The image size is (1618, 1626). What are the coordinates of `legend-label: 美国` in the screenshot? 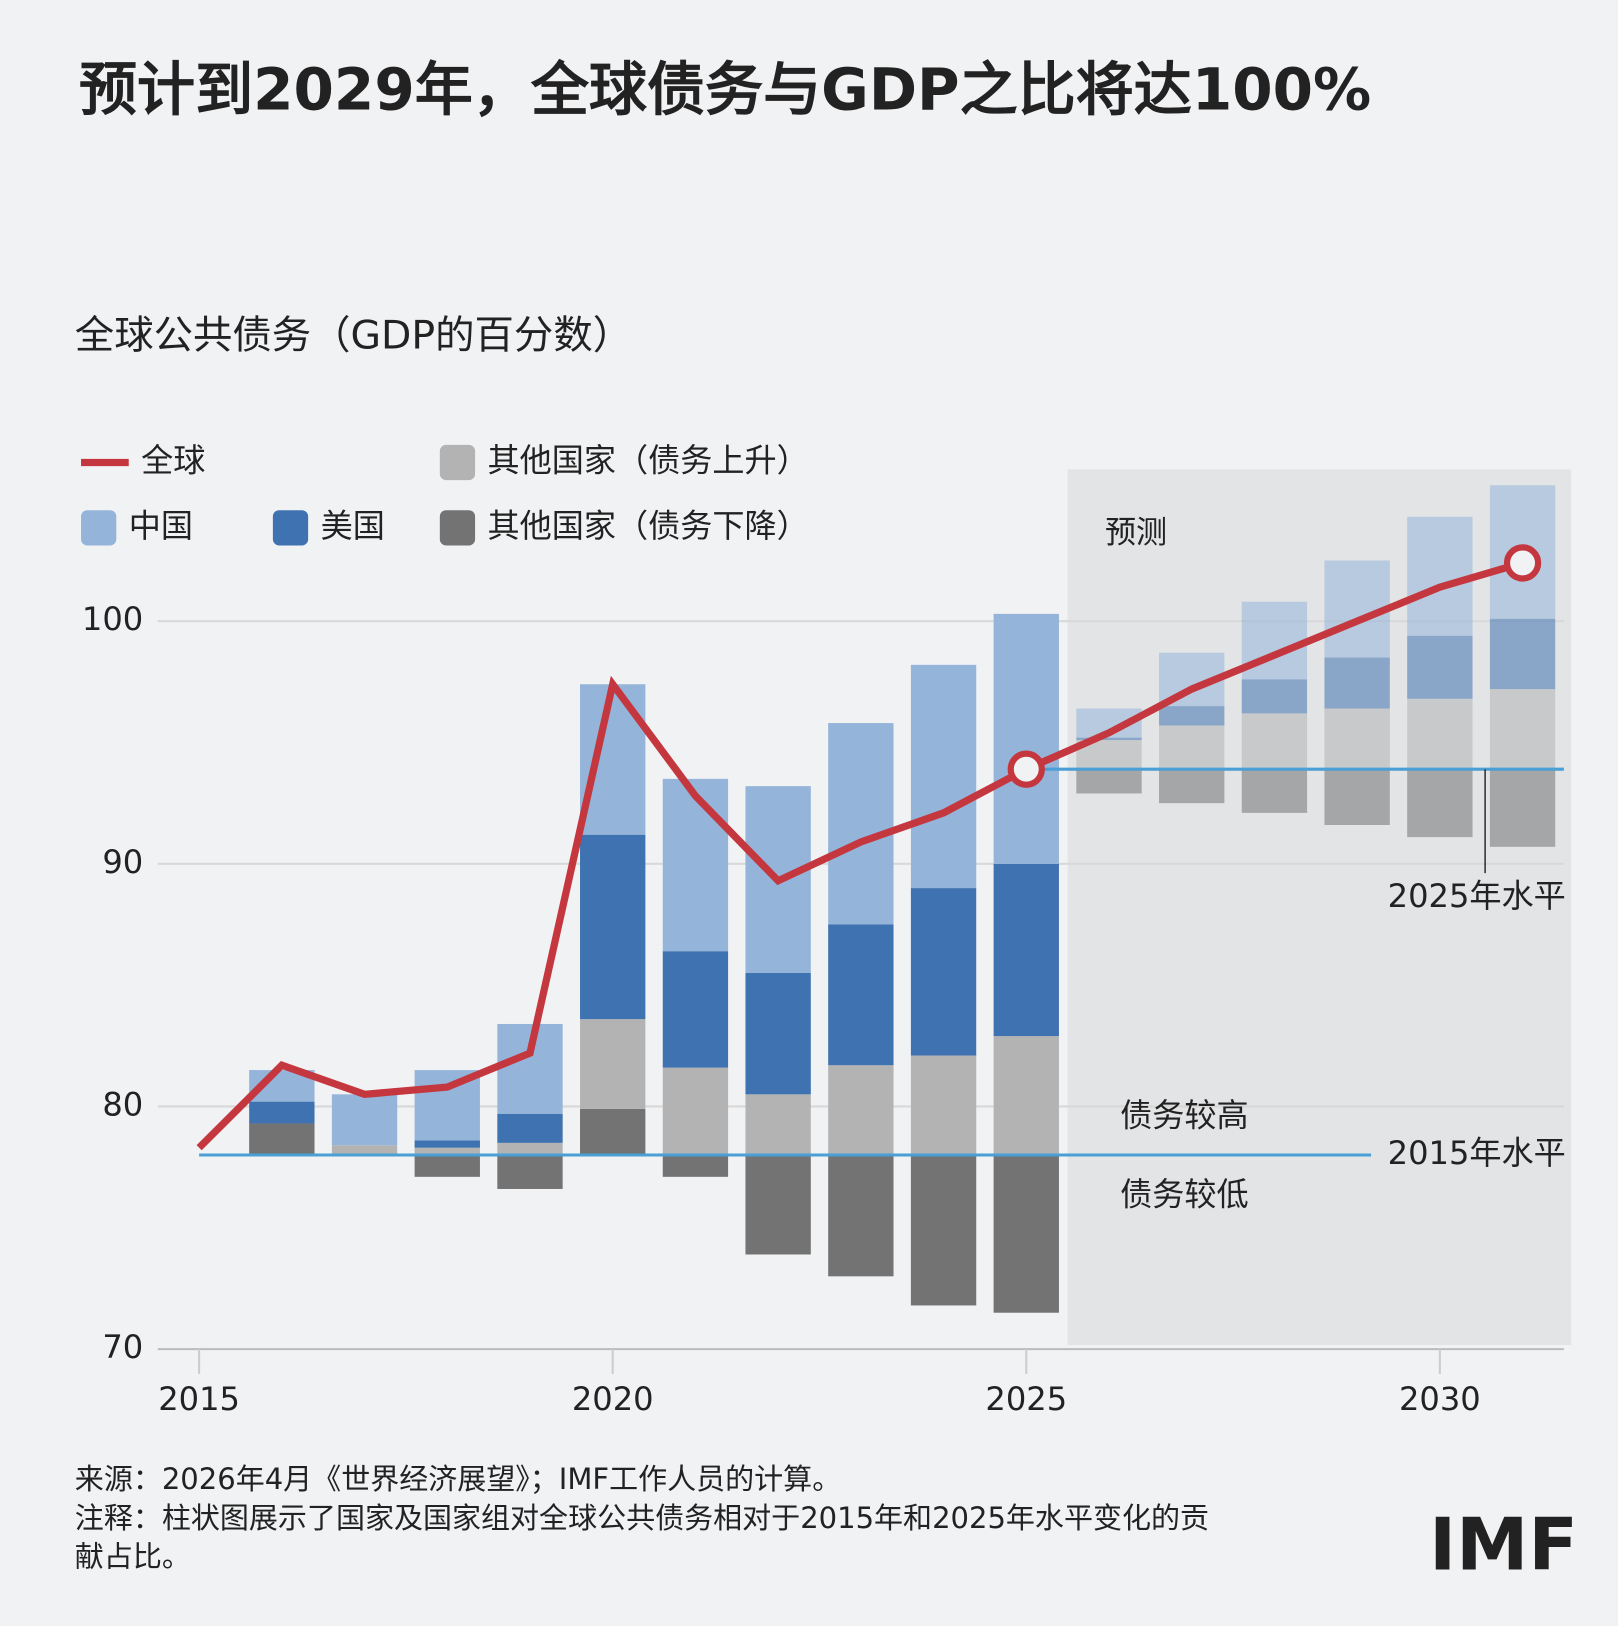 It's located at (353, 526).